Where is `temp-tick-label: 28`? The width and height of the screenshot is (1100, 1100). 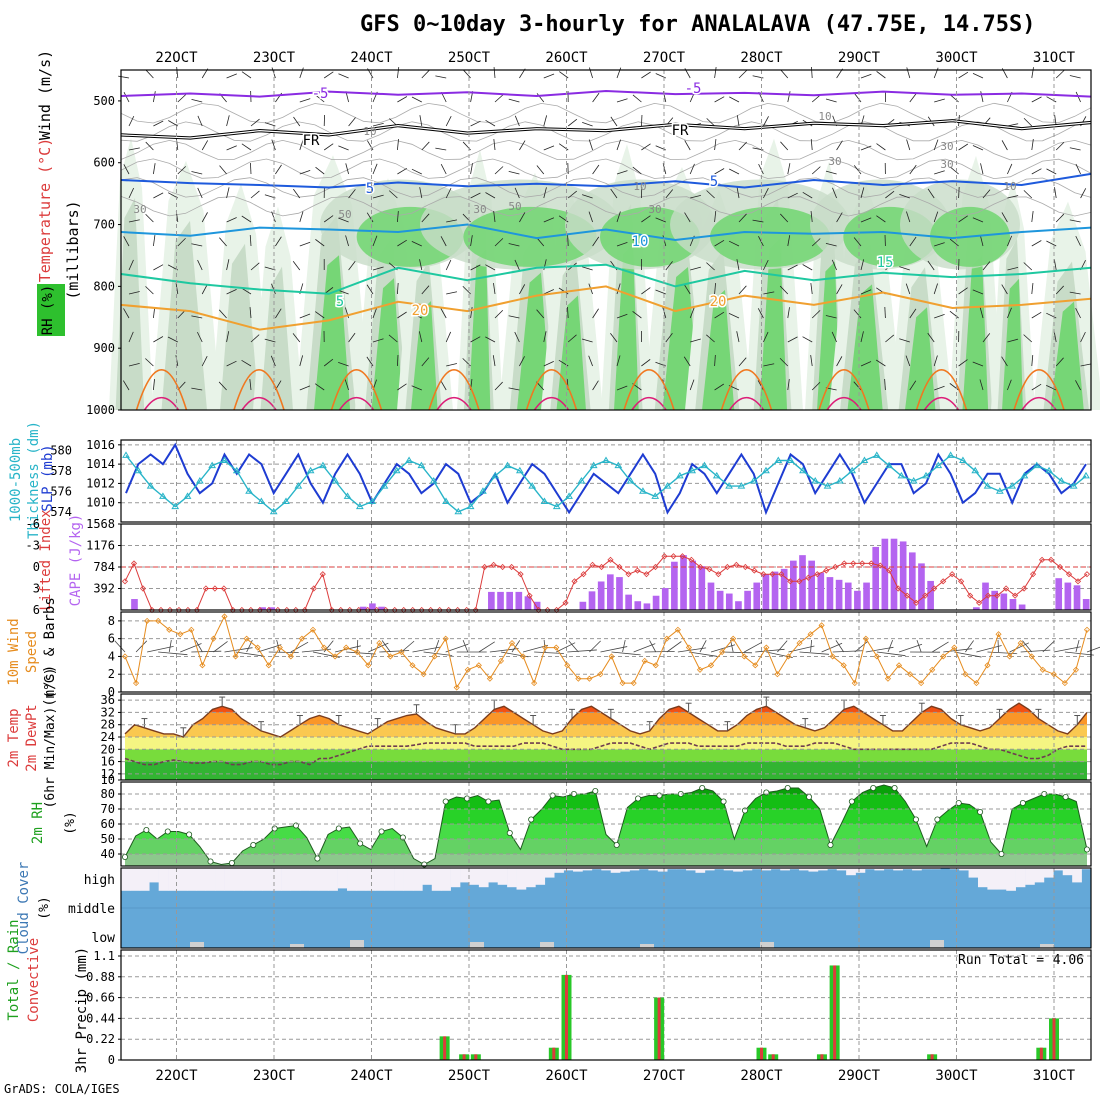 temp-tick-label: 28 is located at coordinates (108, 725).